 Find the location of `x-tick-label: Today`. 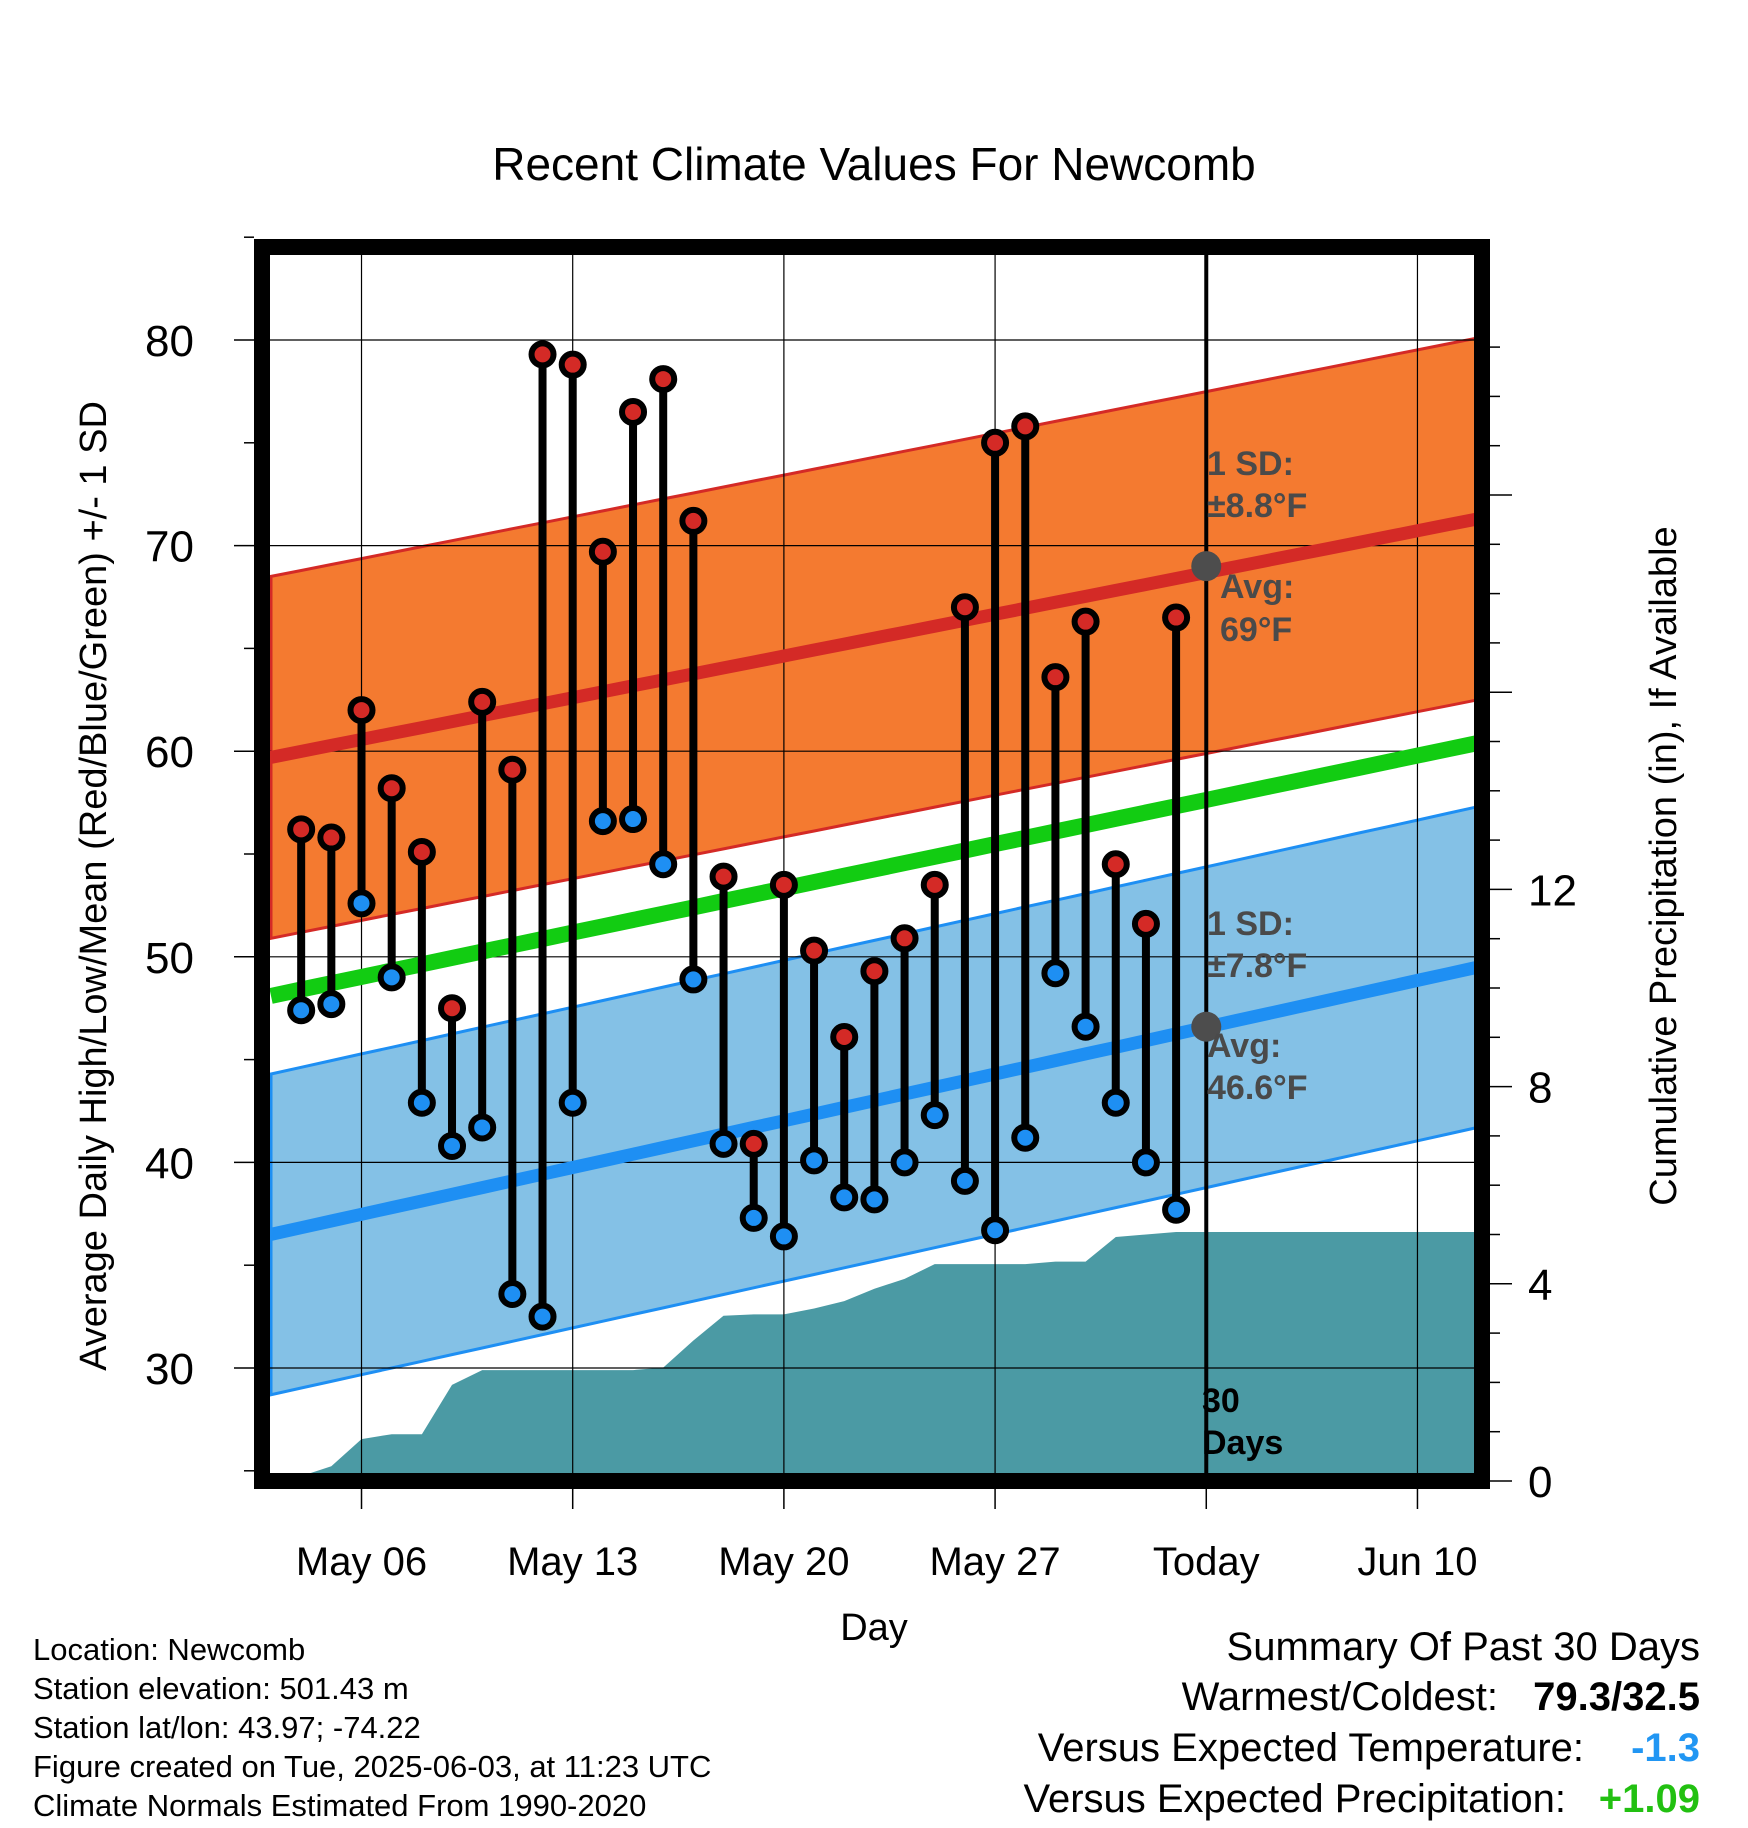

x-tick-label: Today is located at coordinates (1206, 1562).